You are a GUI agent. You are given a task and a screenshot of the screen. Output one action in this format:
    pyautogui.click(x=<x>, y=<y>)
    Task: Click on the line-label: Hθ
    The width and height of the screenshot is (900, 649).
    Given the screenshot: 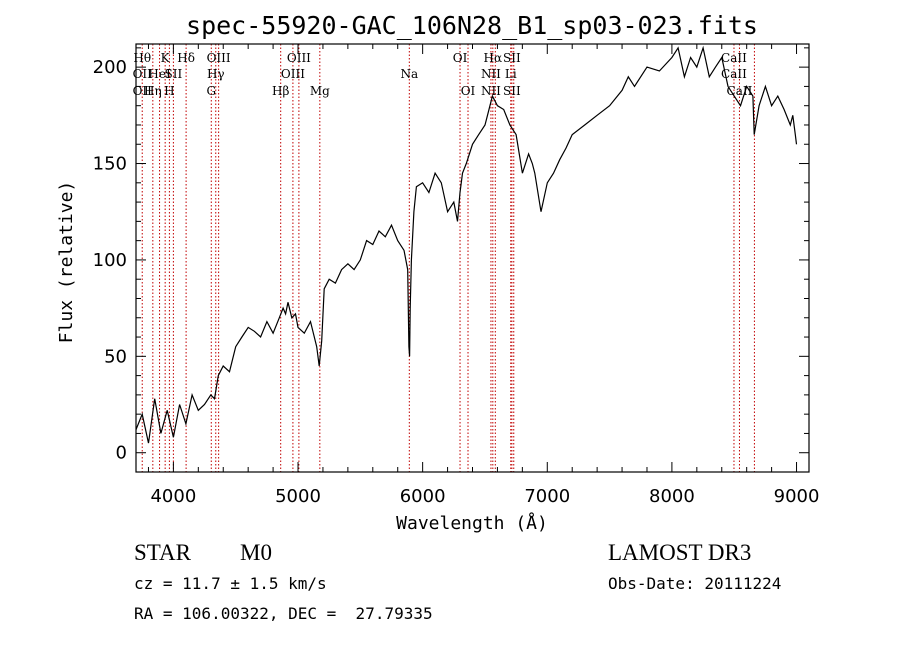 What is the action you would take?
    pyautogui.click(x=142, y=58)
    